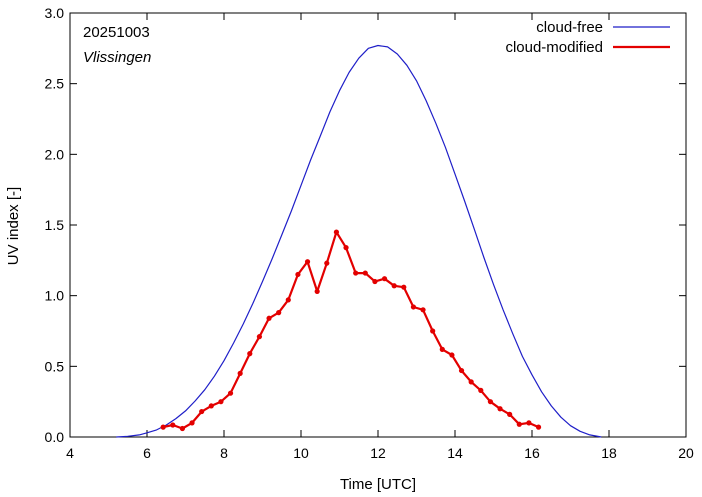 The height and width of the screenshot is (497, 702). I want to click on y-tick-label: 1.5, so click(55, 225).